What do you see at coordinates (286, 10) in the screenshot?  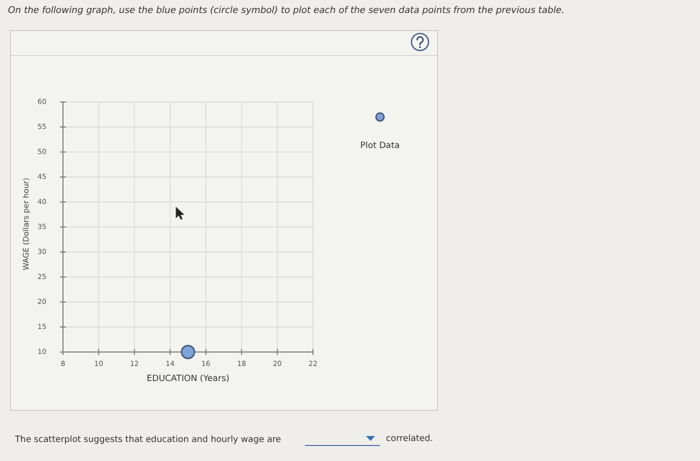 I see `text: On the following graph, use the blue points (circle symbol) to plot each of the seven data points from the previous table.` at bounding box center [286, 10].